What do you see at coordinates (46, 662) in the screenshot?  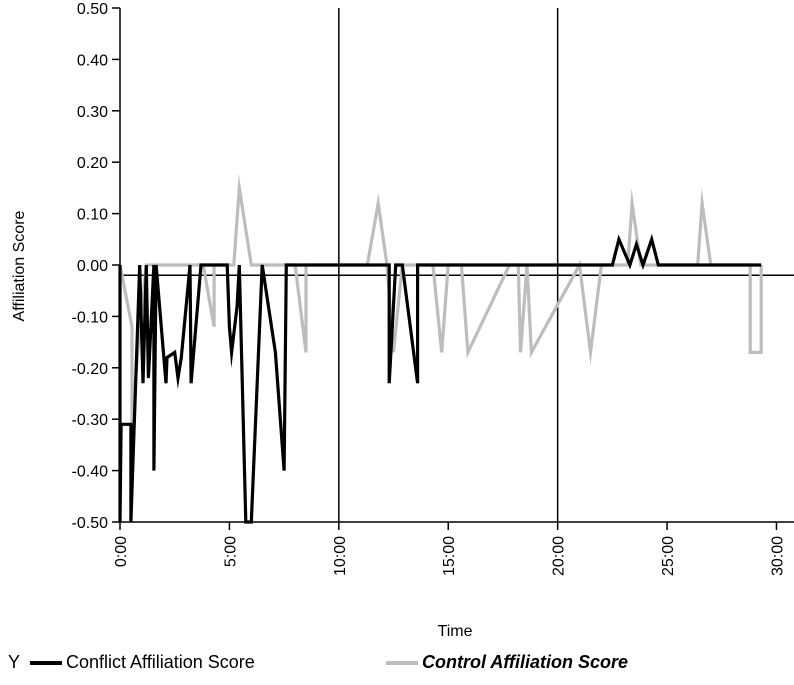 I see `legend-swatch-conflict` at bounding box center [46, 662].